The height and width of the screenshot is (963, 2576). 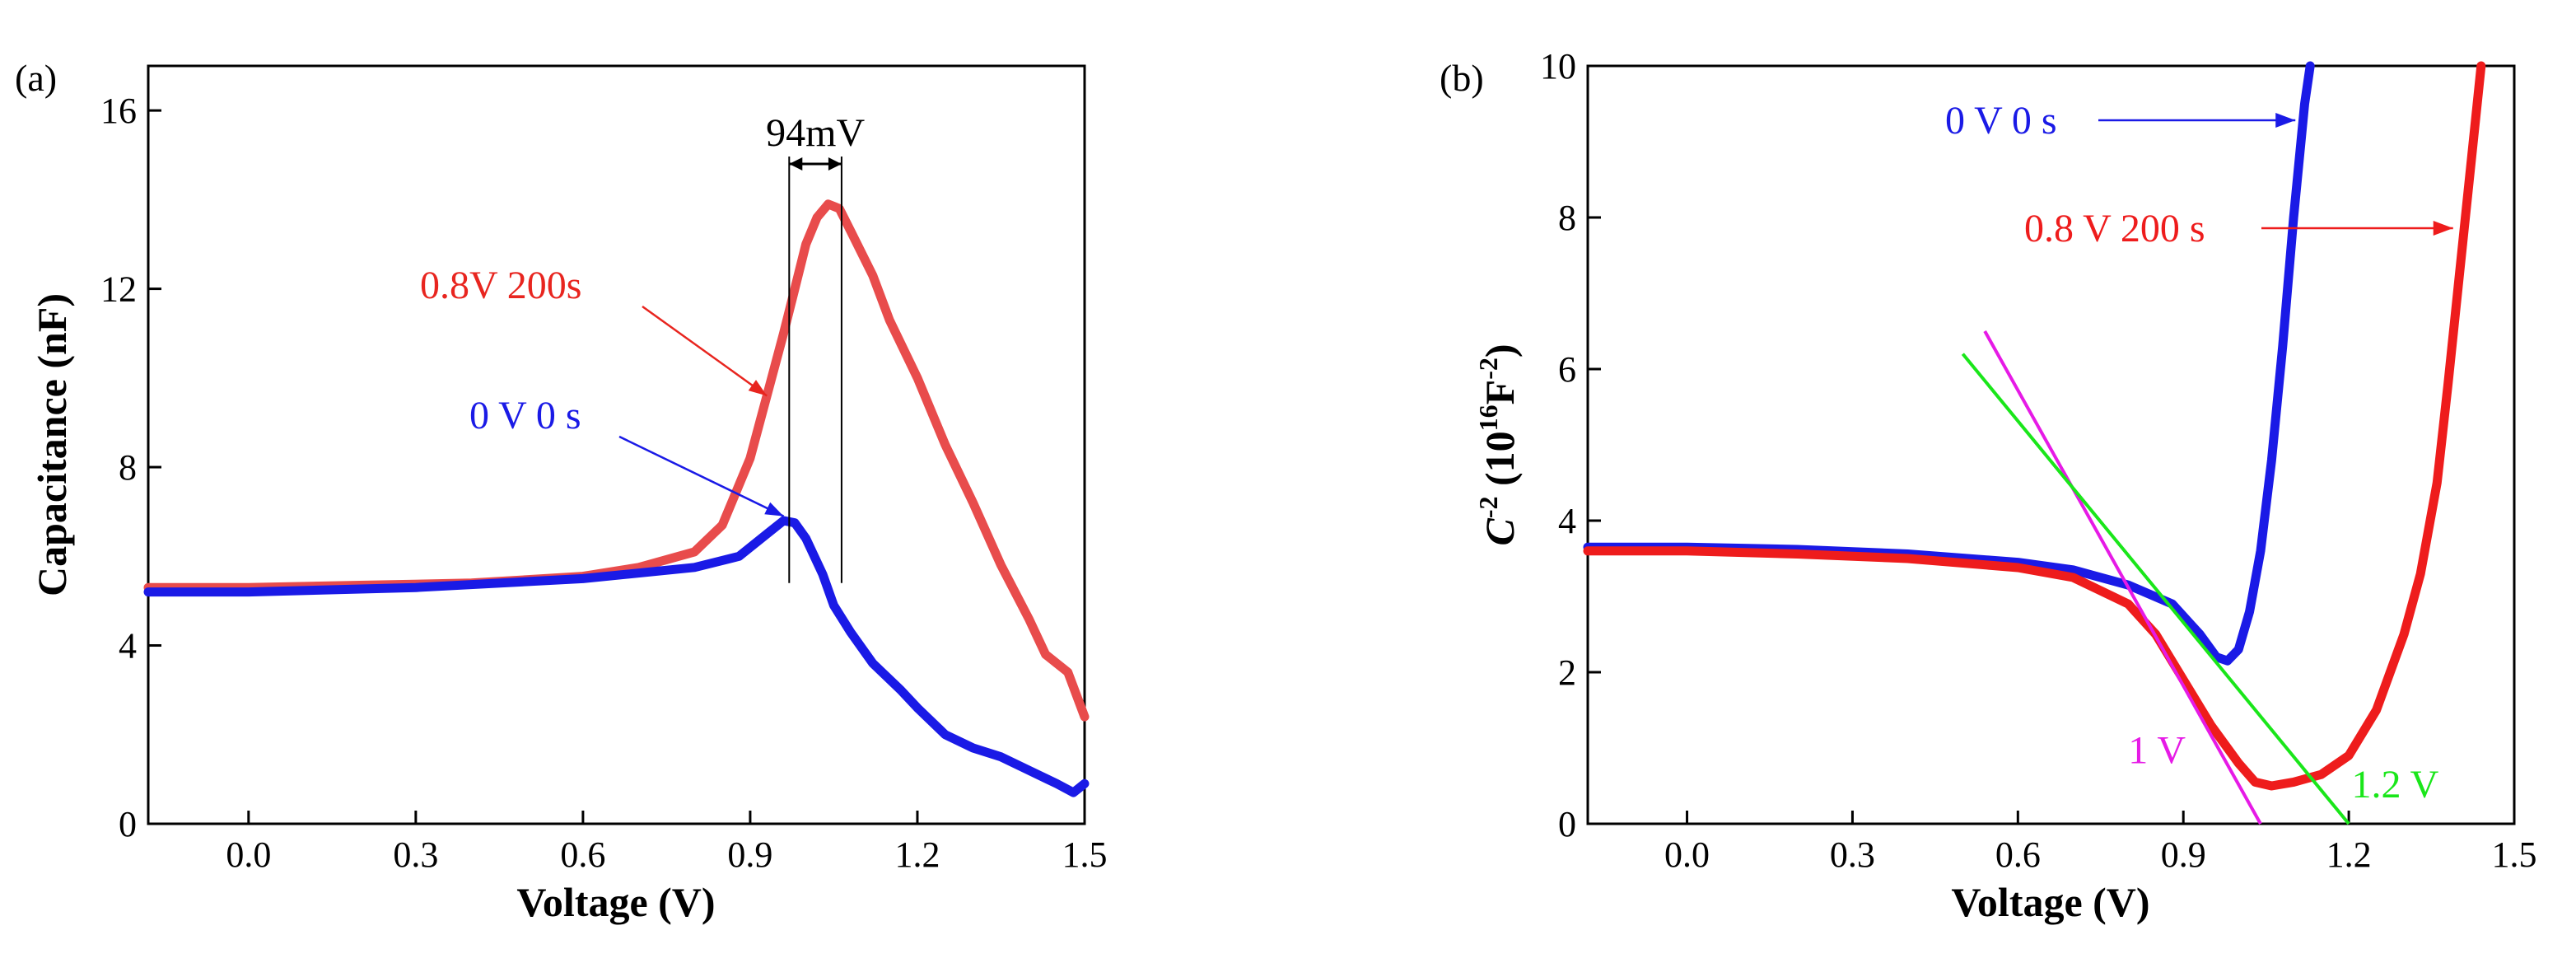 I want to click on a-y-tick-label: 4, so click(x=128, y=646).